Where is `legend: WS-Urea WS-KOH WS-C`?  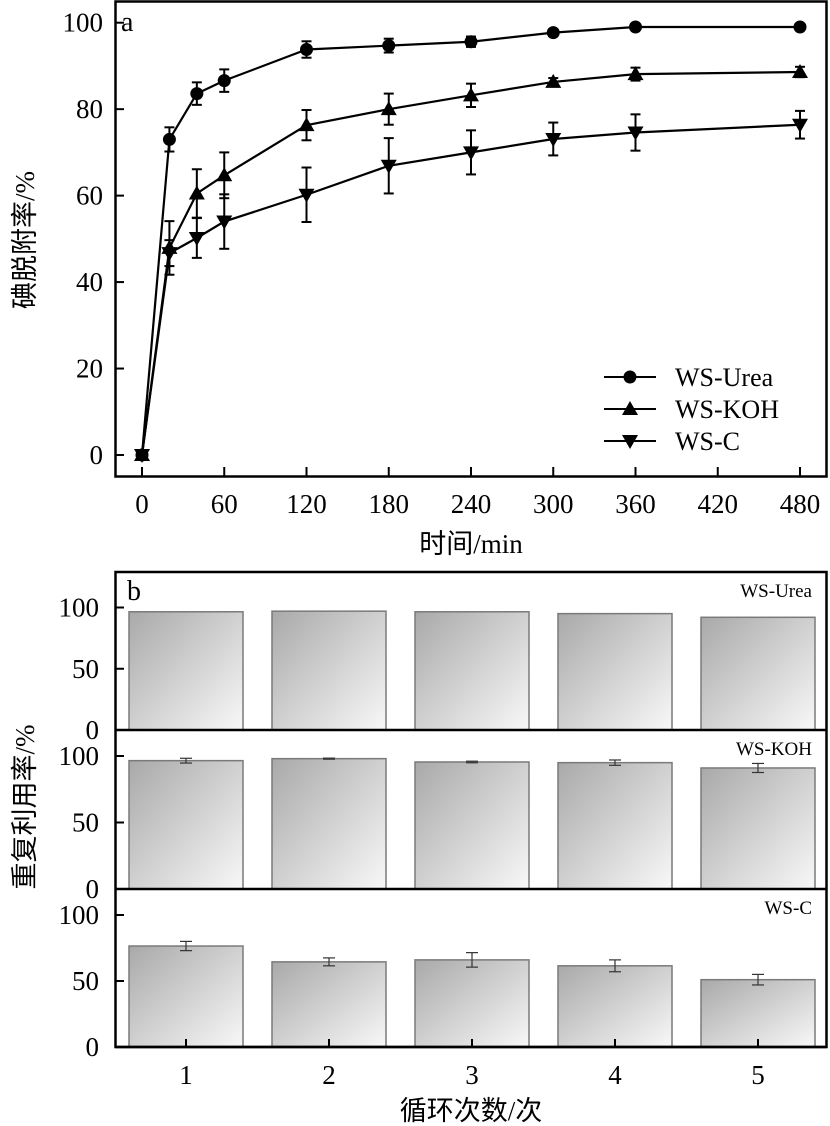 legend: WS-Urea WS-KOH WS-C is located at coordinates (691, 409).